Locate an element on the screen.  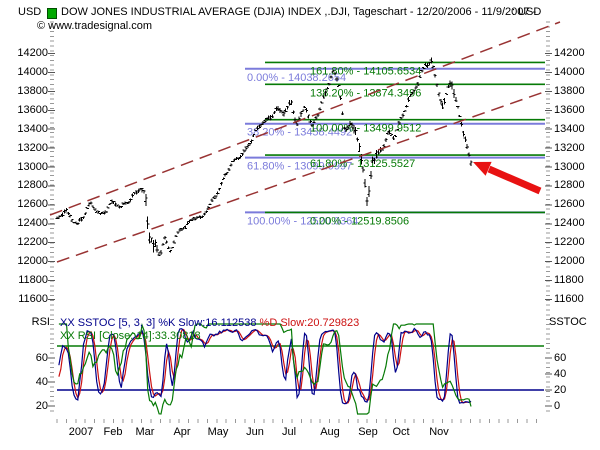
price-tick-label-left: 14200 is located at coordinates (32, 53).